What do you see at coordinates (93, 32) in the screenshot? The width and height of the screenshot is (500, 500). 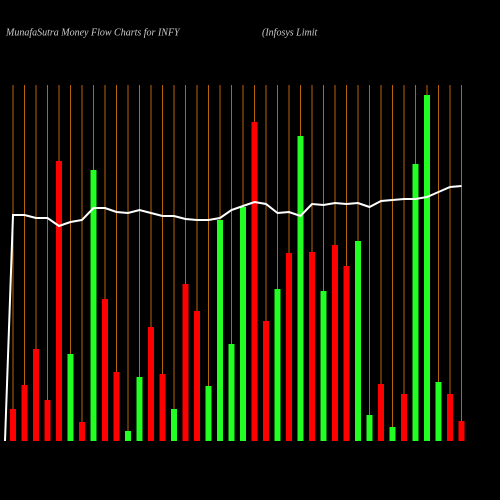 I see `chart-title: MunafaSutra Money Flow Charts for INFY` at bounding box center [93, 32].